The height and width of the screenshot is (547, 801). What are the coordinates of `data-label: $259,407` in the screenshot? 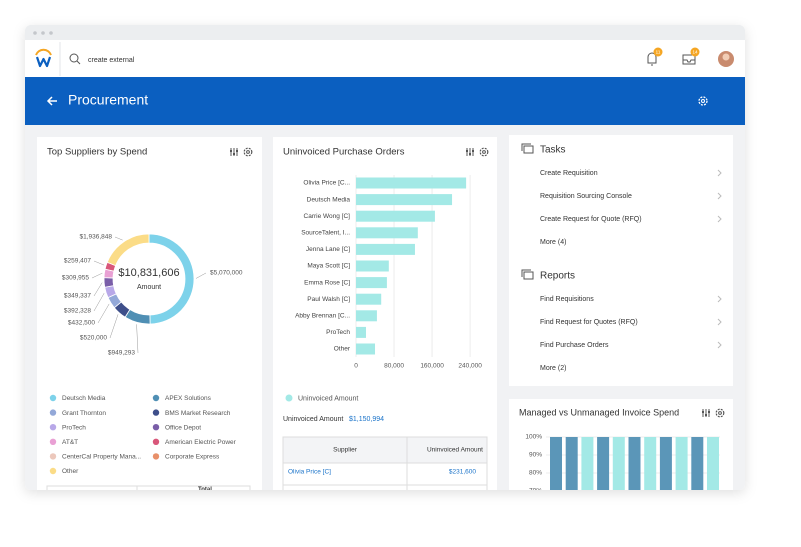 It's located at (77, 261).